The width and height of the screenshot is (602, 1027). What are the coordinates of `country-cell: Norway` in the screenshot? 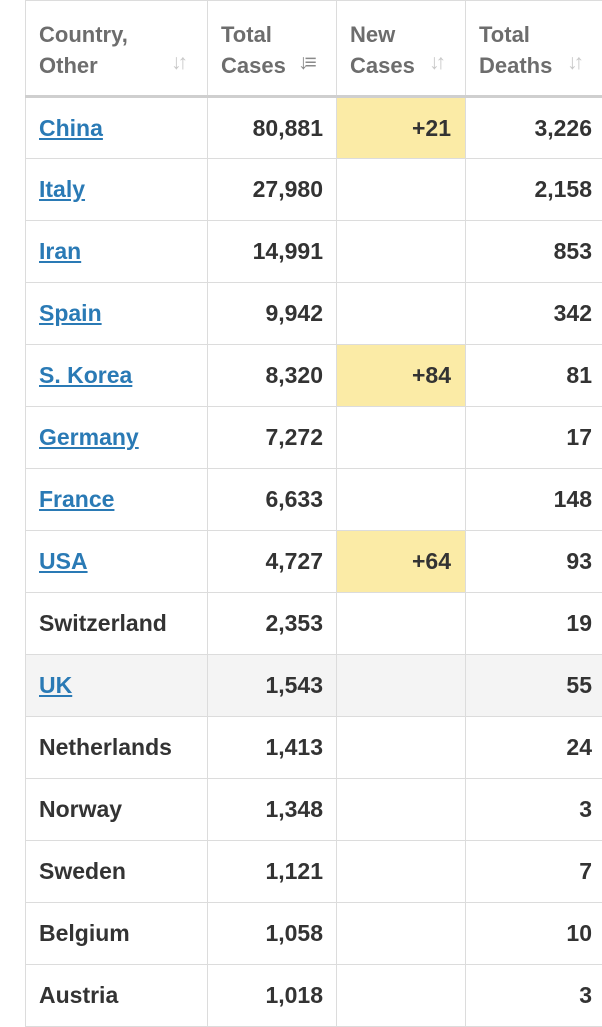 It's located at (116, 809).